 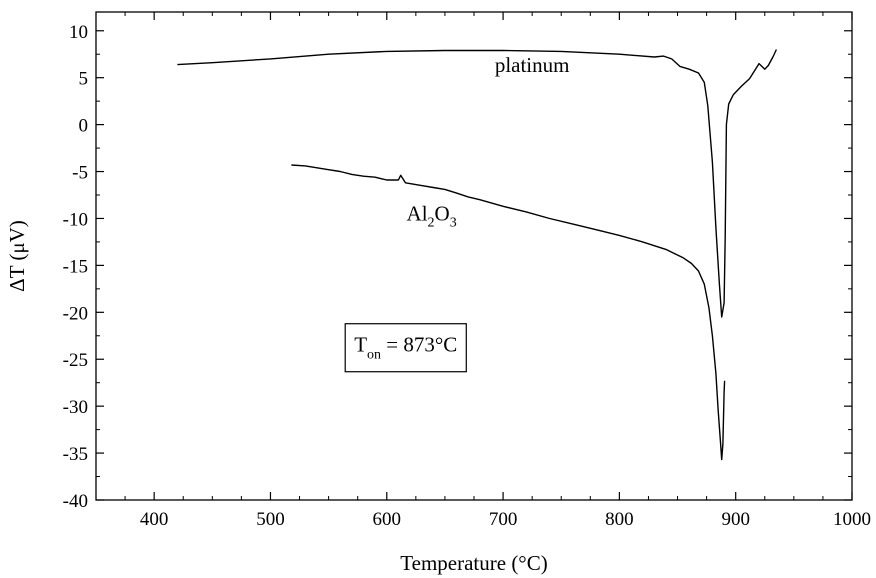 I want to click on al2o3-part-1: Al, so click(x=417, y=213).